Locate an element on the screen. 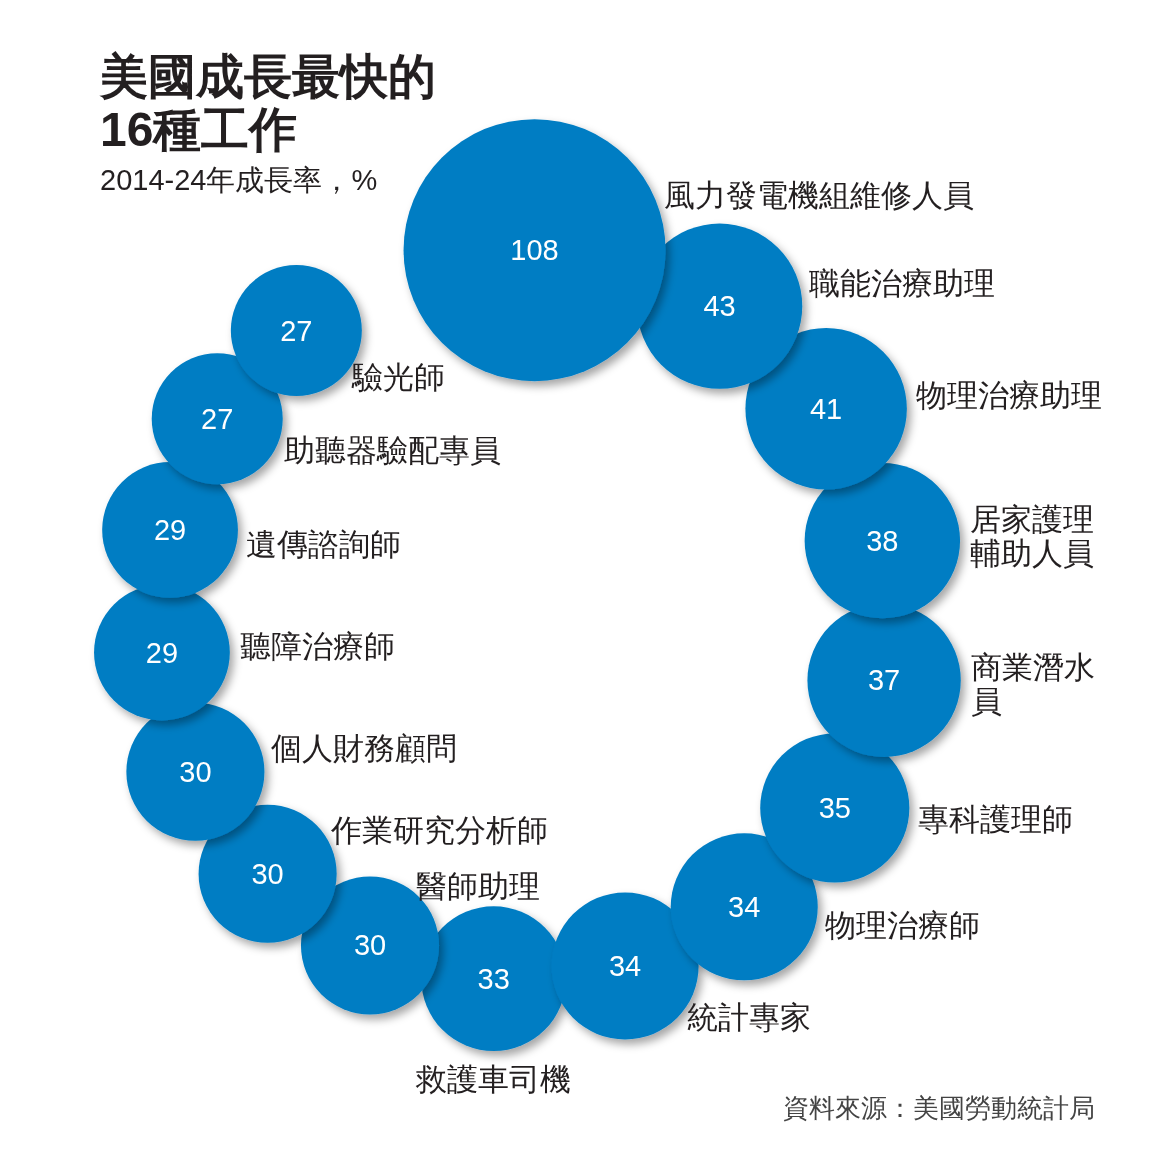 This screenshot has height=1152, width=1160. title: 美國成長最快的16種工作 is located at coordinates (268, 102).